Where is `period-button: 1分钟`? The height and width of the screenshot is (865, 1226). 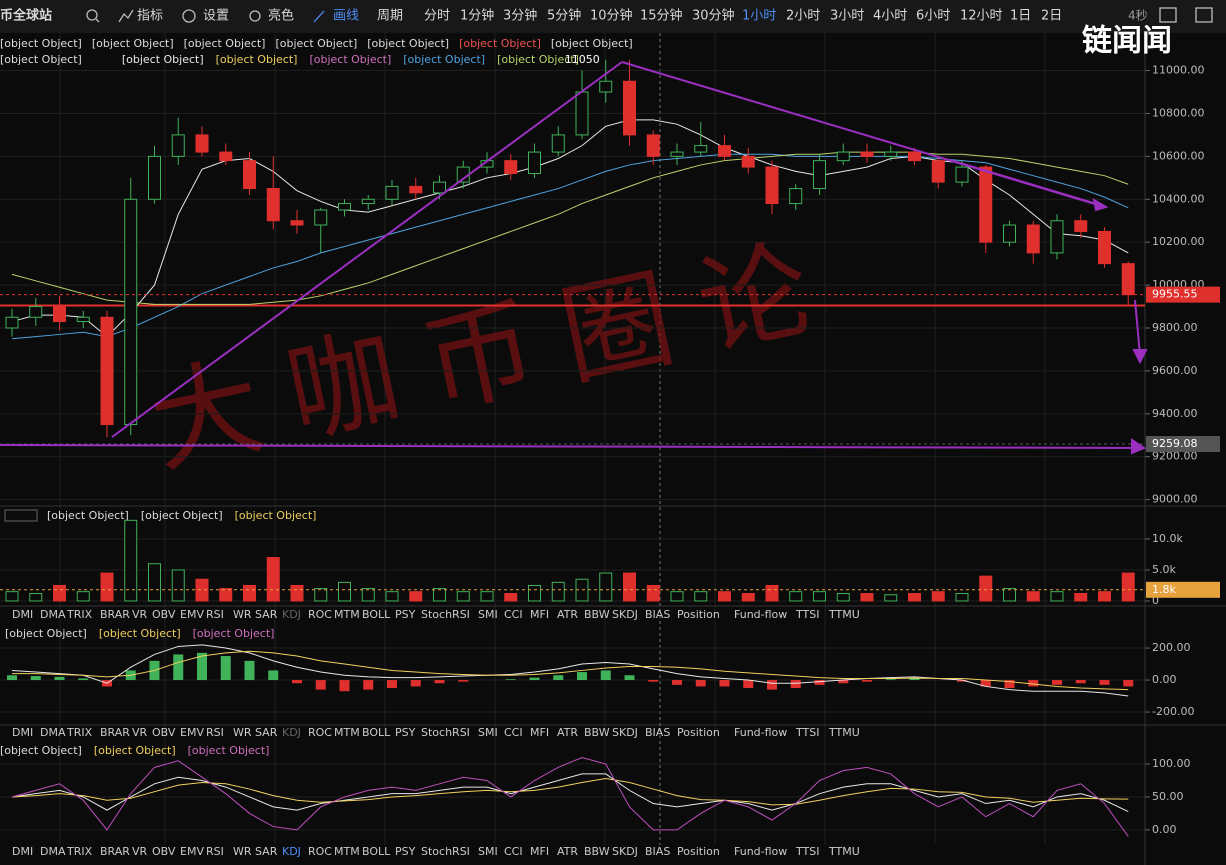
period-button: 1分钟 is located at coordinates (477, 16).